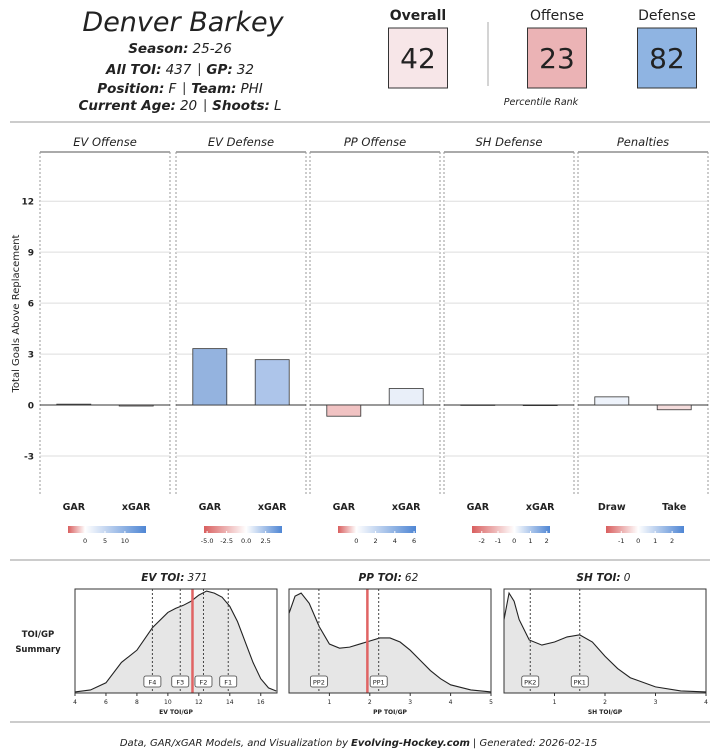 The image size is (720, 756). I want to click on x-axis-title: PP TOI/GP, so click(390, 712).